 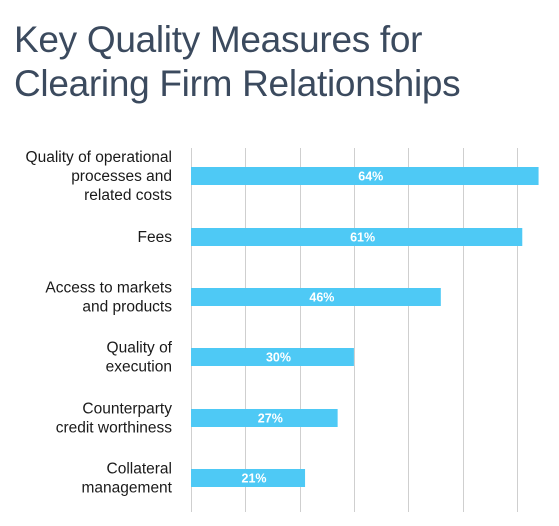 I want to click on chart-title-line-2: Clearing Firm Relationships, so click(x=237, y=83).